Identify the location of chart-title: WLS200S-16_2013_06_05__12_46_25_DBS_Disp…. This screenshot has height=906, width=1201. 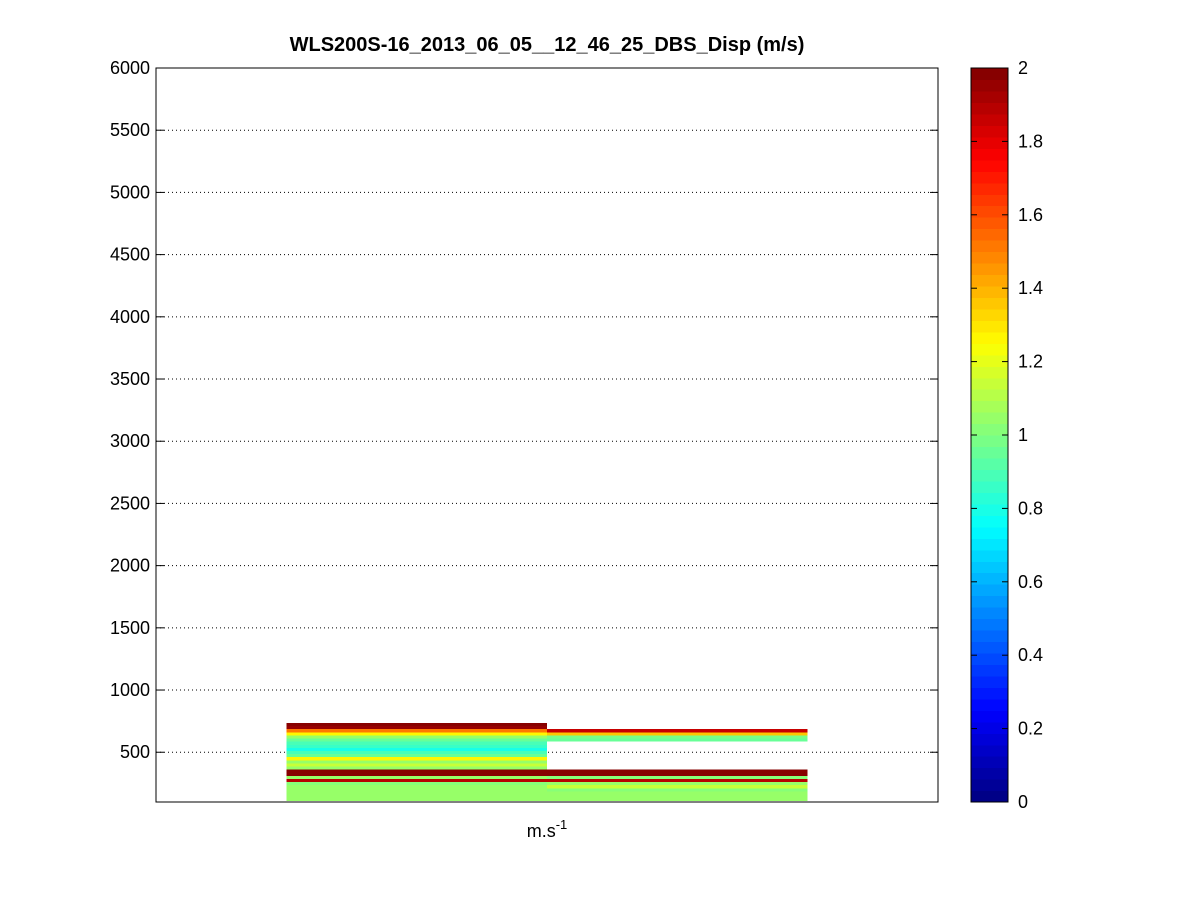
(547, 45).